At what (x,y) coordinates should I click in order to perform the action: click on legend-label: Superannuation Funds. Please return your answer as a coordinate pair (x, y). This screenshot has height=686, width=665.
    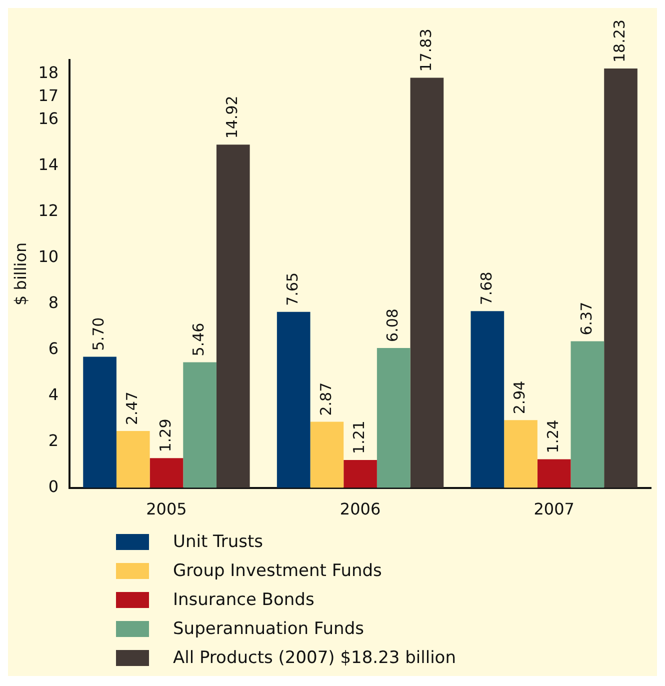
    Looking at the image, I should click on (268, 628).